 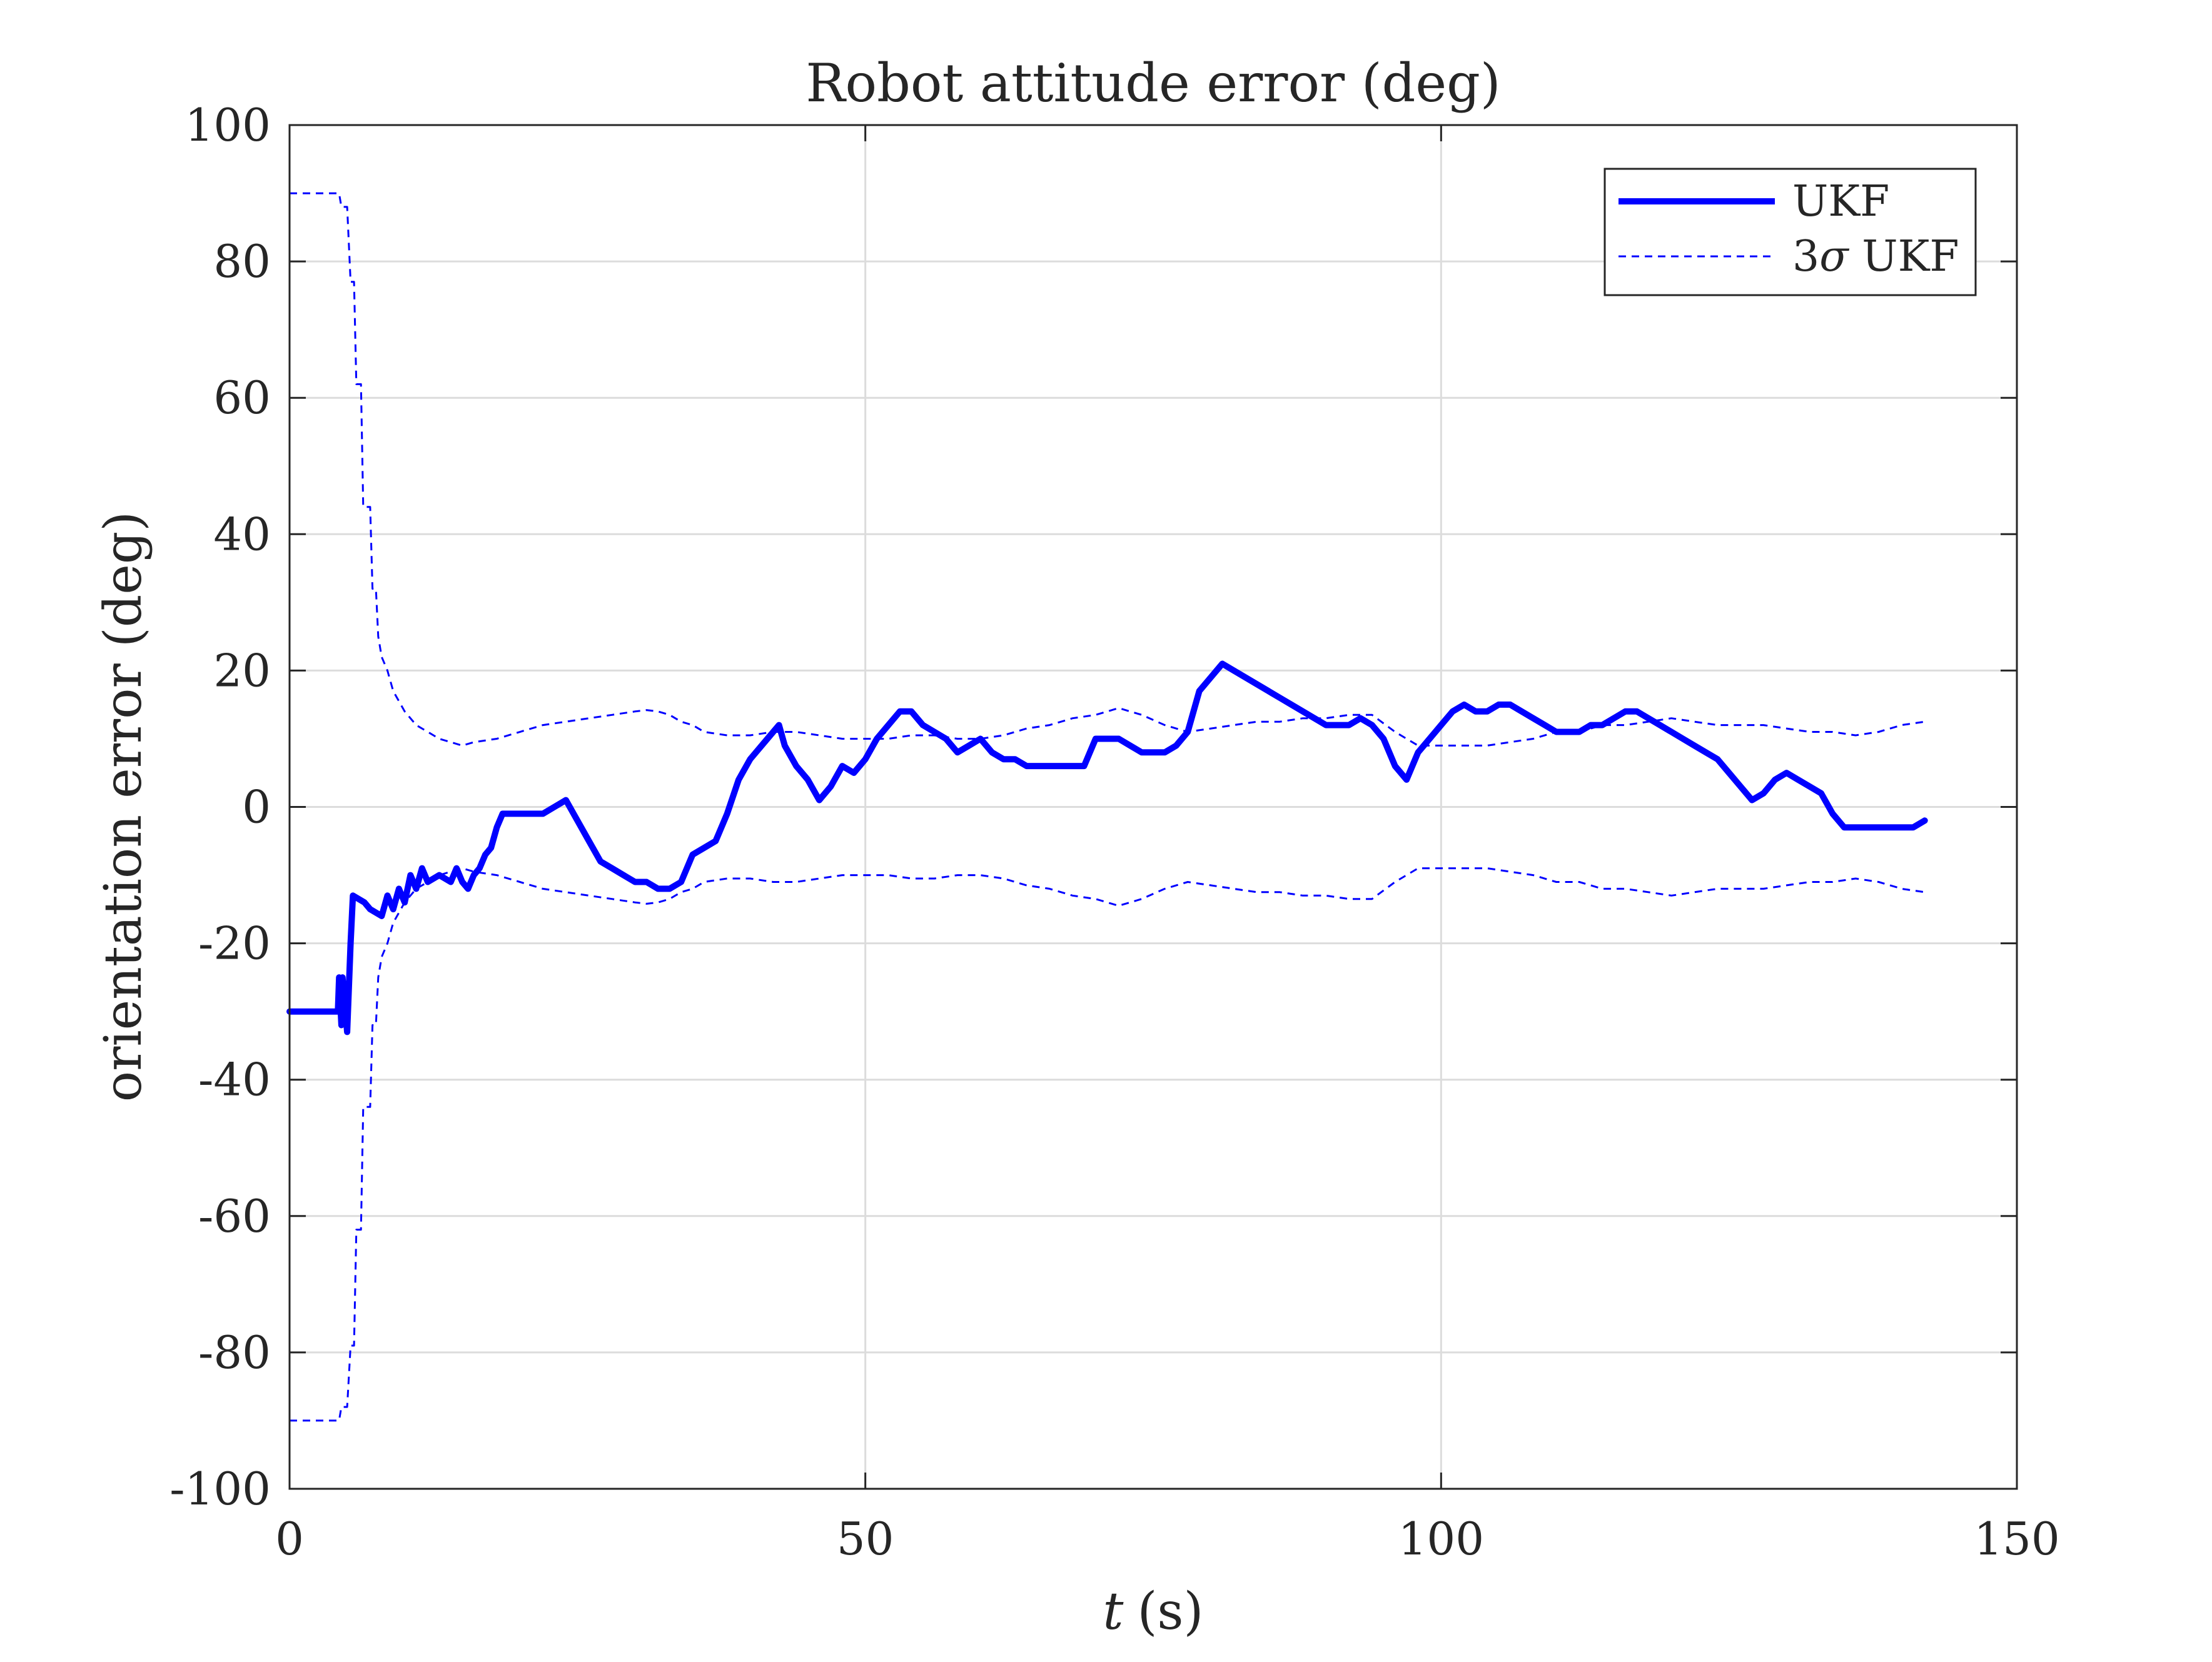 I want to click on legend-3sigma-suffix: UKF, so click(x=1904, y=257).